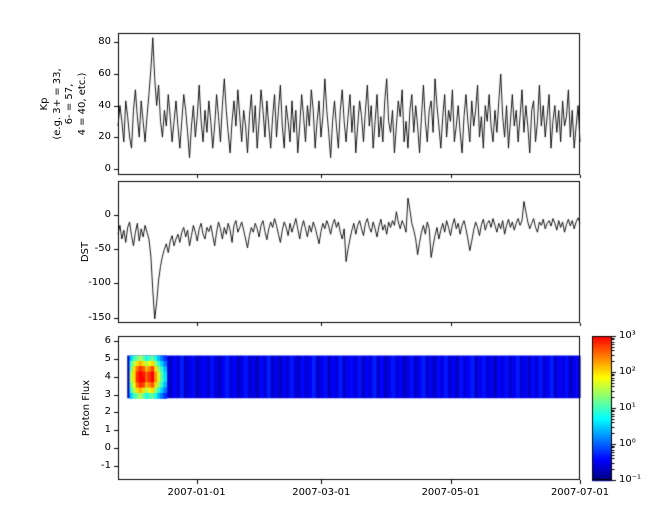 This screenshot has height=523, width=665. What do you see at coordinates (104, 74) in the screenshot?
I see `y-tick-label: 60` at bounding box center [104, 74].